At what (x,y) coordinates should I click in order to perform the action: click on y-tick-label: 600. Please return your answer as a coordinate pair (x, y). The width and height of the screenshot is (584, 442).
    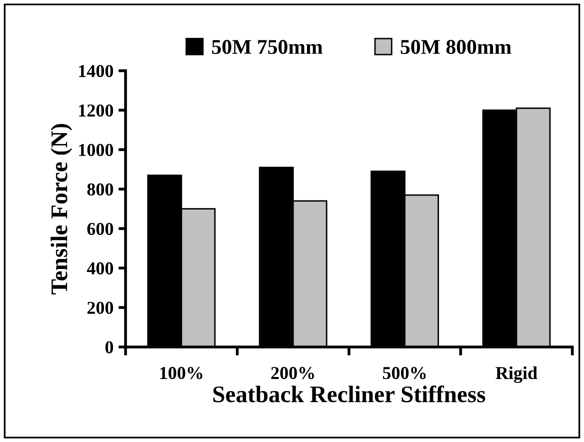
    Looking at the image, I should click on (100, 229).